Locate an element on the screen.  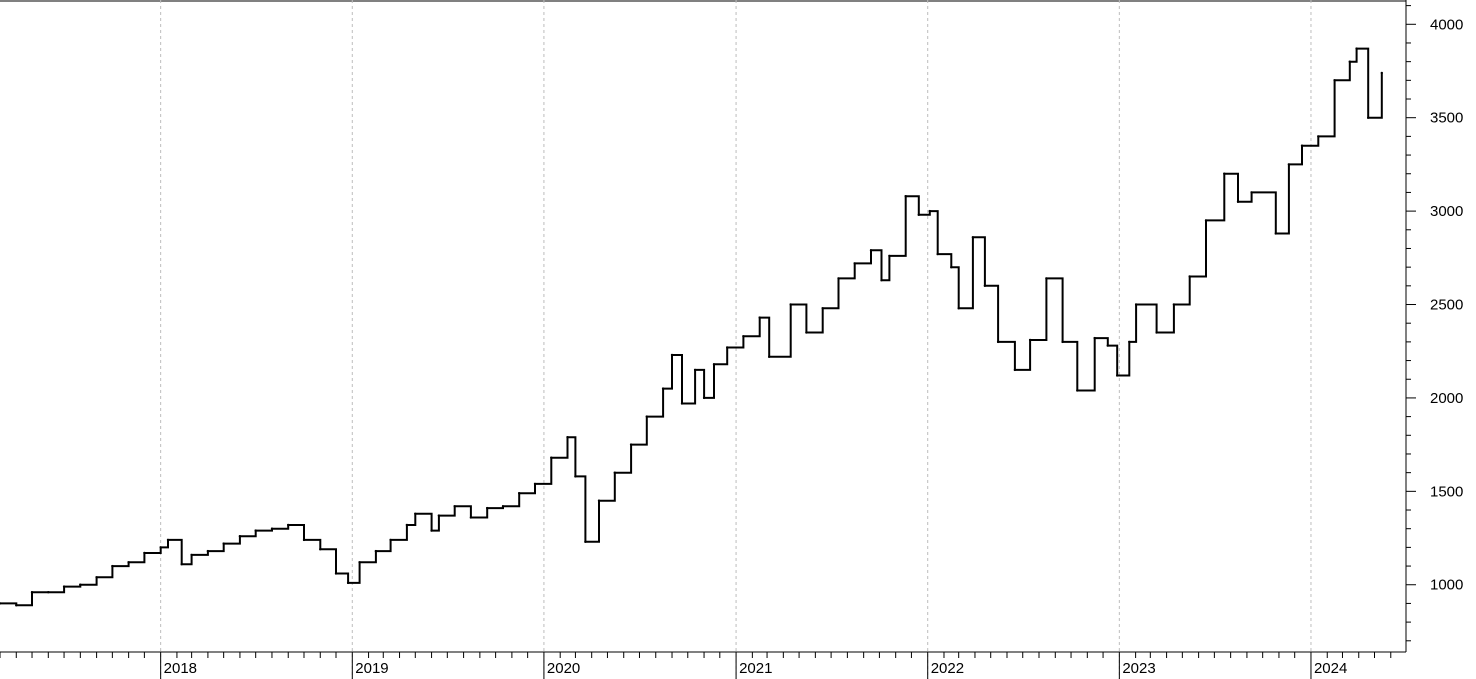
y-axis-tick-labels: 1000 1500 2000 2500 3000 3500 4000 is located at coordinates (1446, 304).